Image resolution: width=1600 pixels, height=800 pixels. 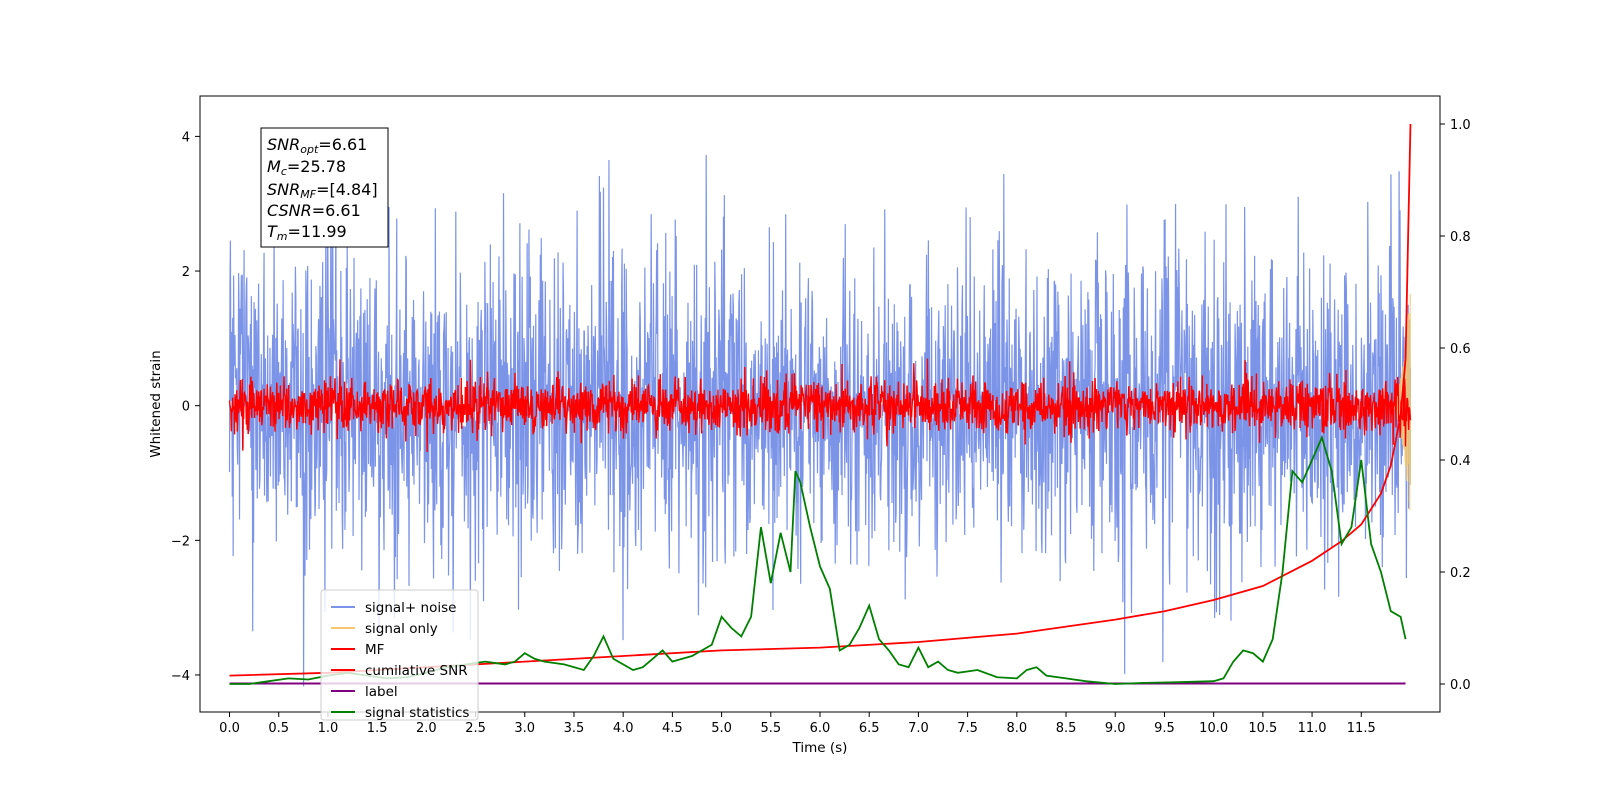 I want to click on x-tick-label: 5.5, so click(x=770, y=728).